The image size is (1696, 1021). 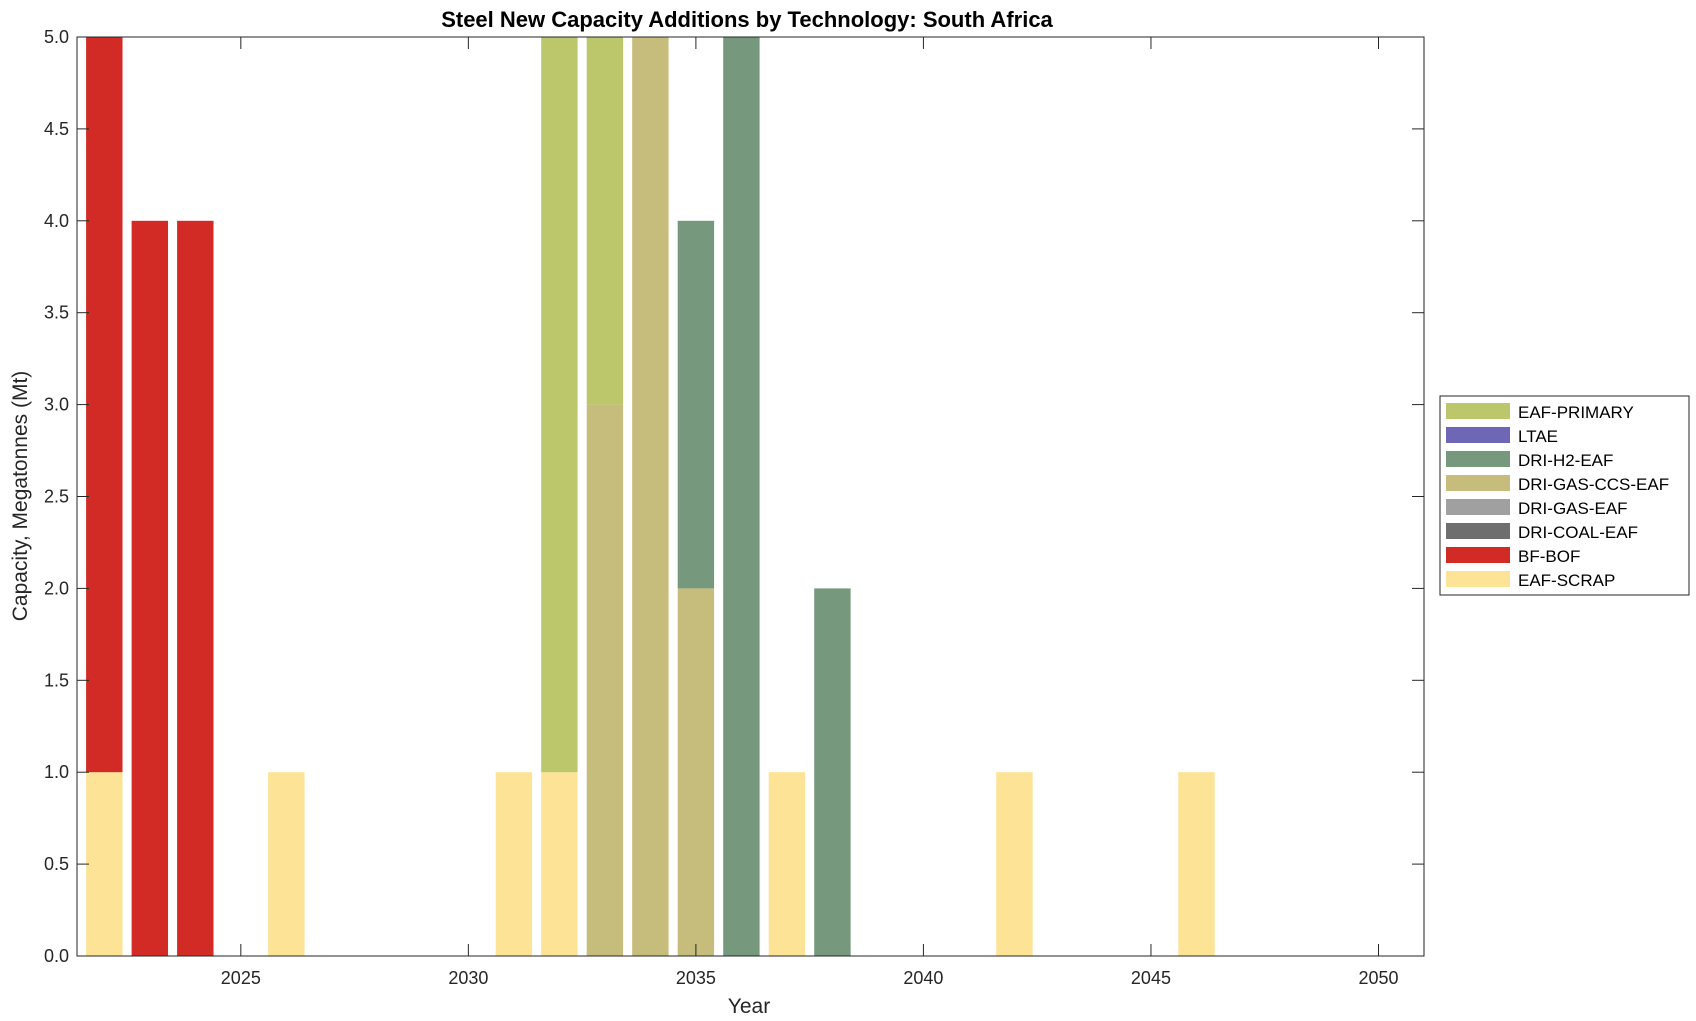 I want to click on bar-eaf-scrap-2037, so click(x=787, y=864).